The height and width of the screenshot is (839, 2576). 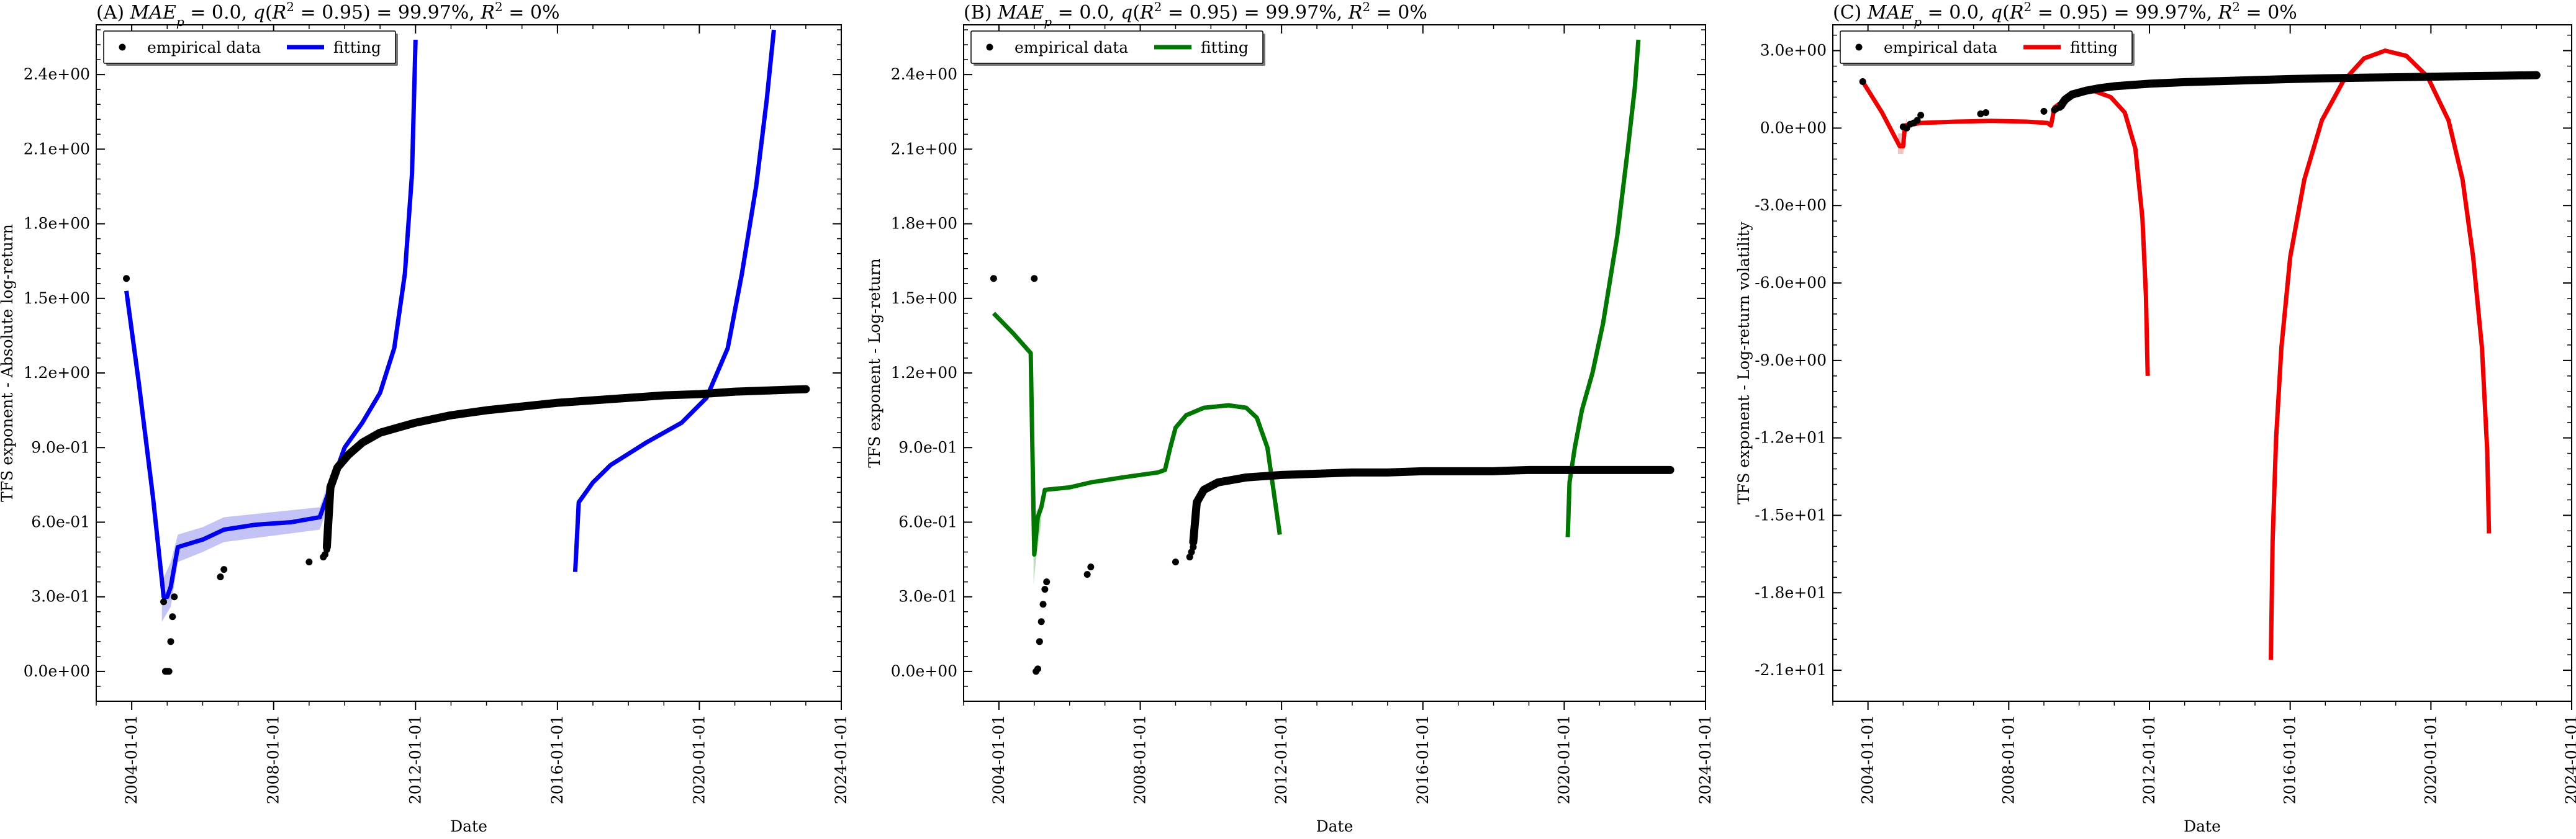 What do you see at coordinates (122, 47) in the screenshot?
I see `legend-marker-empirical` at bounding box center [122, 47].